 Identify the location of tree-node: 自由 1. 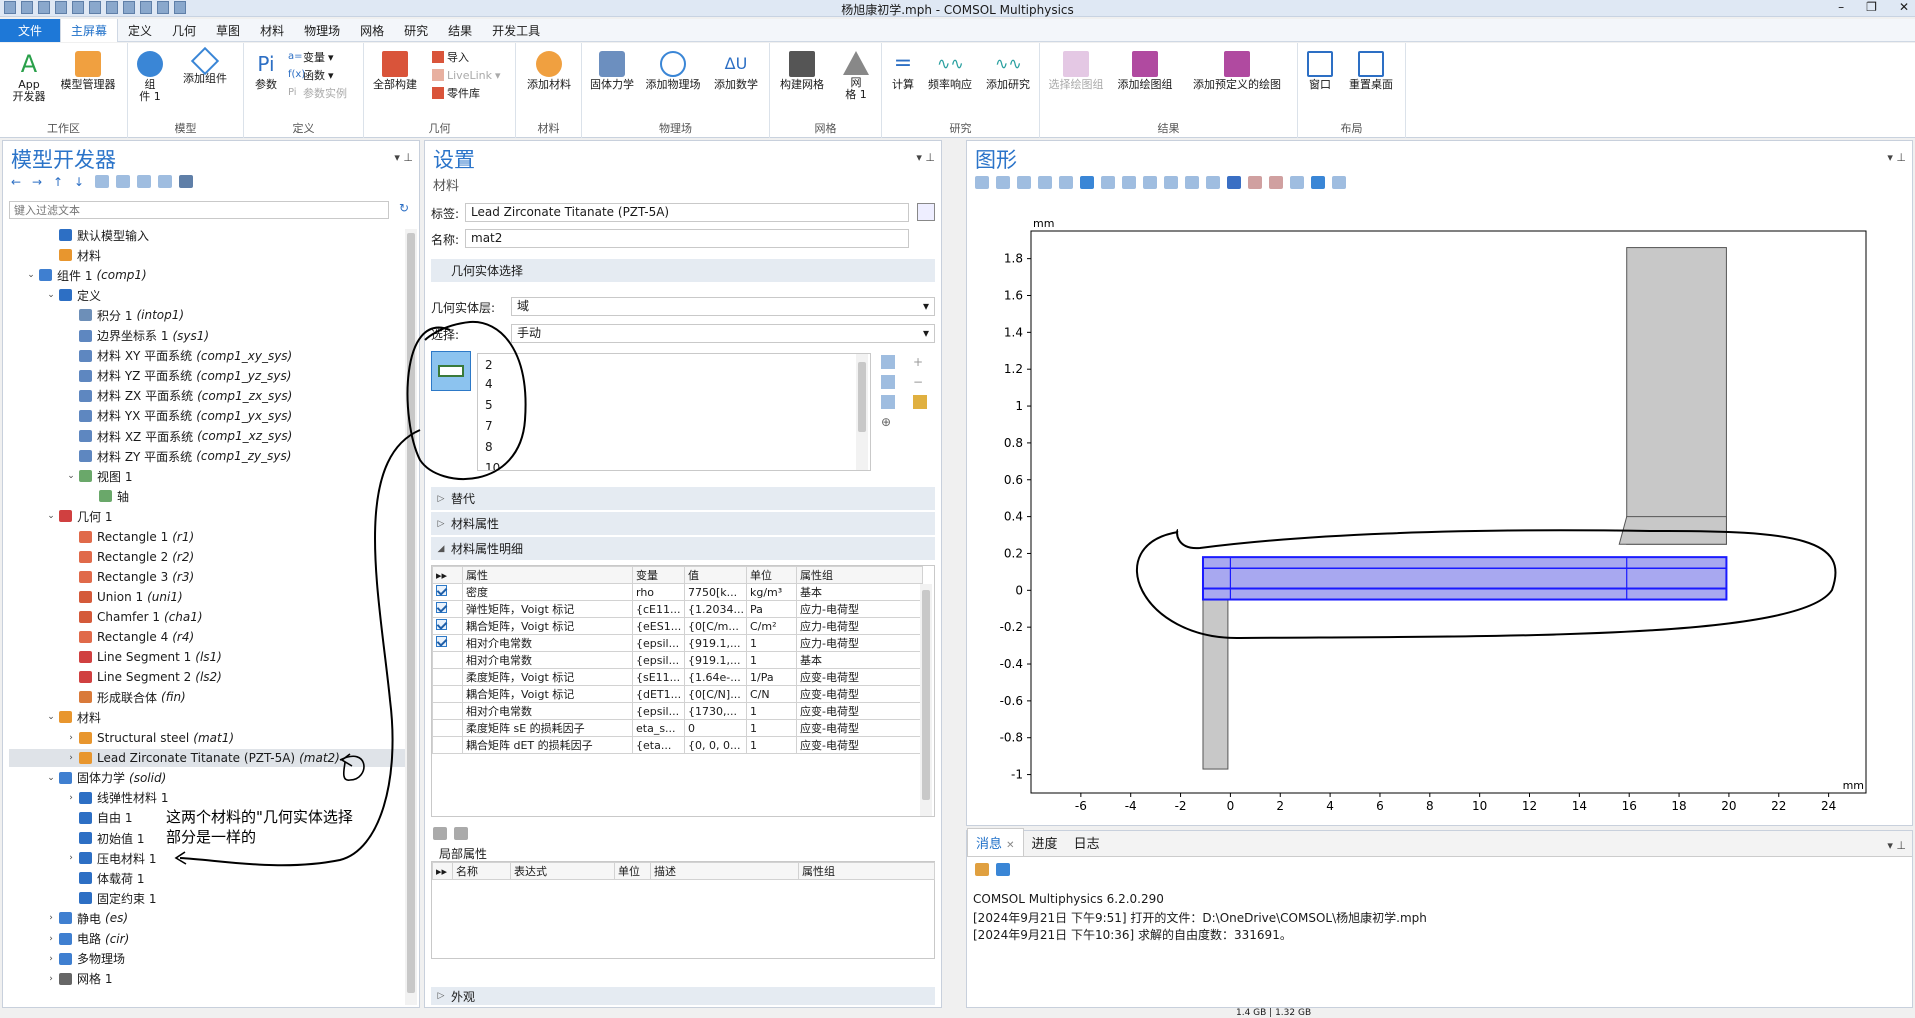
(100, 818).